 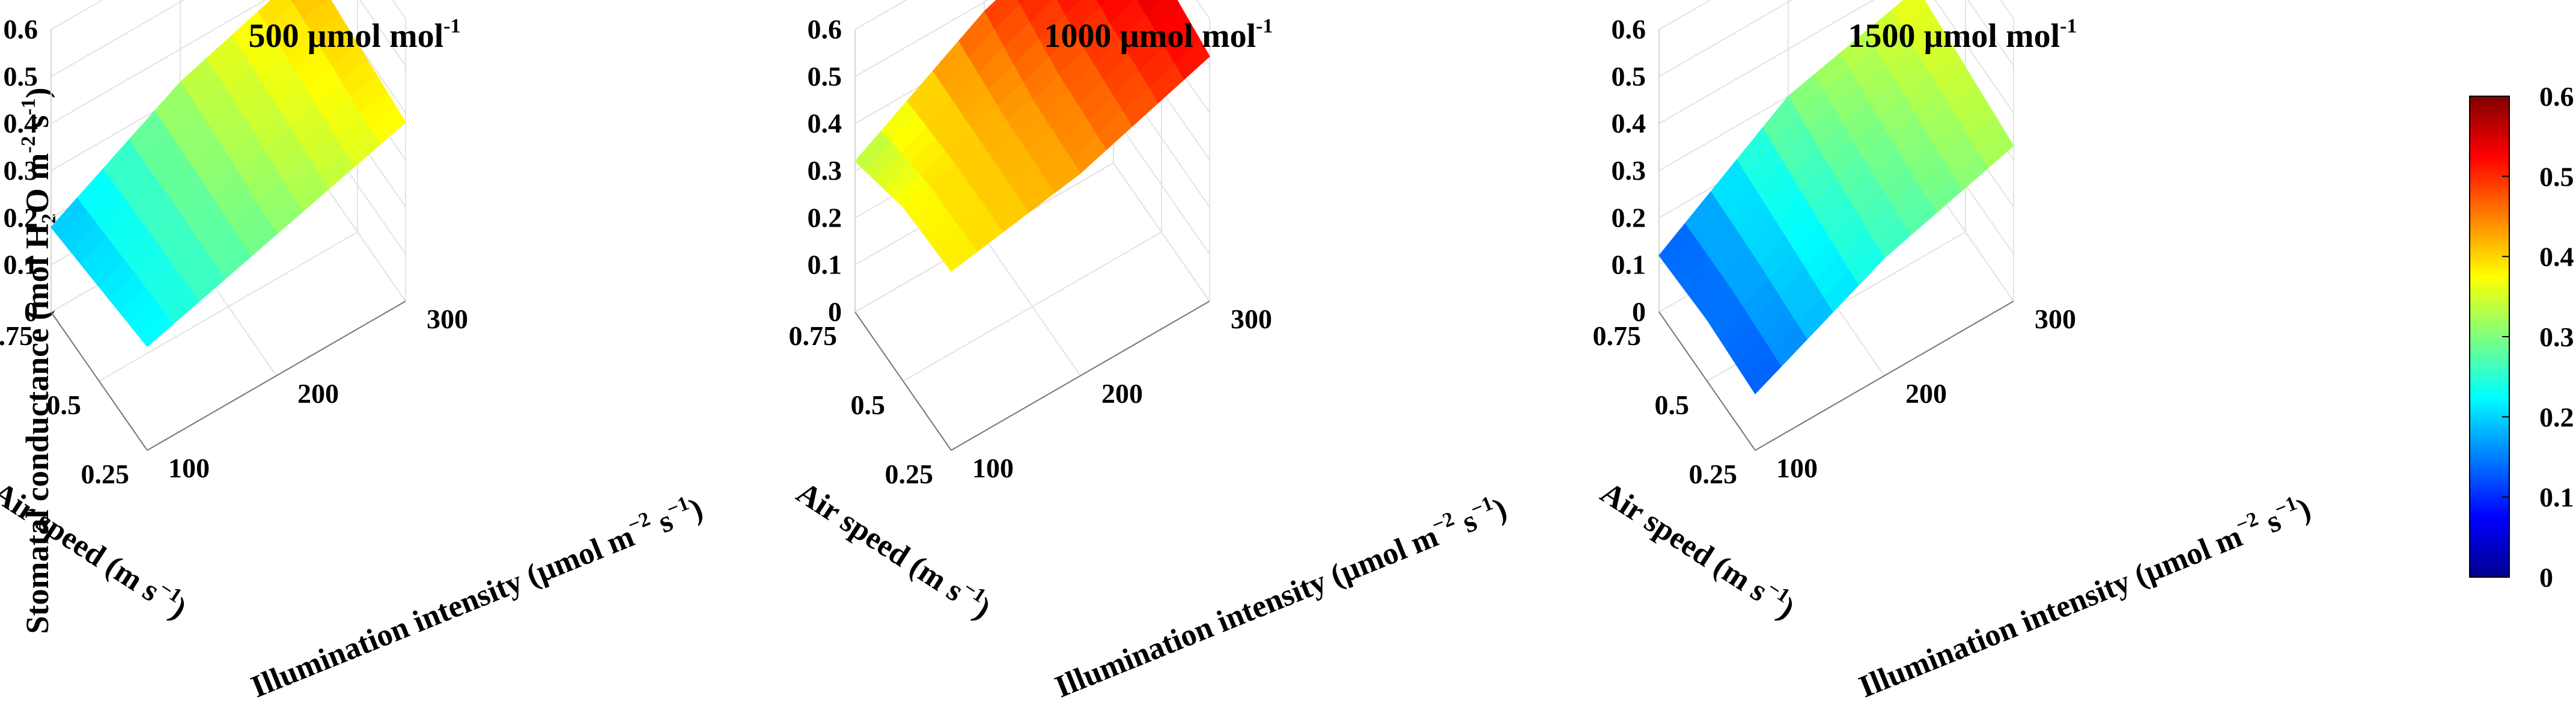 What do you see at coordinates (2556, 417) in the screenshot?
I see `colorbar-tick-label: 0.2` at bounding box center [2556, 417].